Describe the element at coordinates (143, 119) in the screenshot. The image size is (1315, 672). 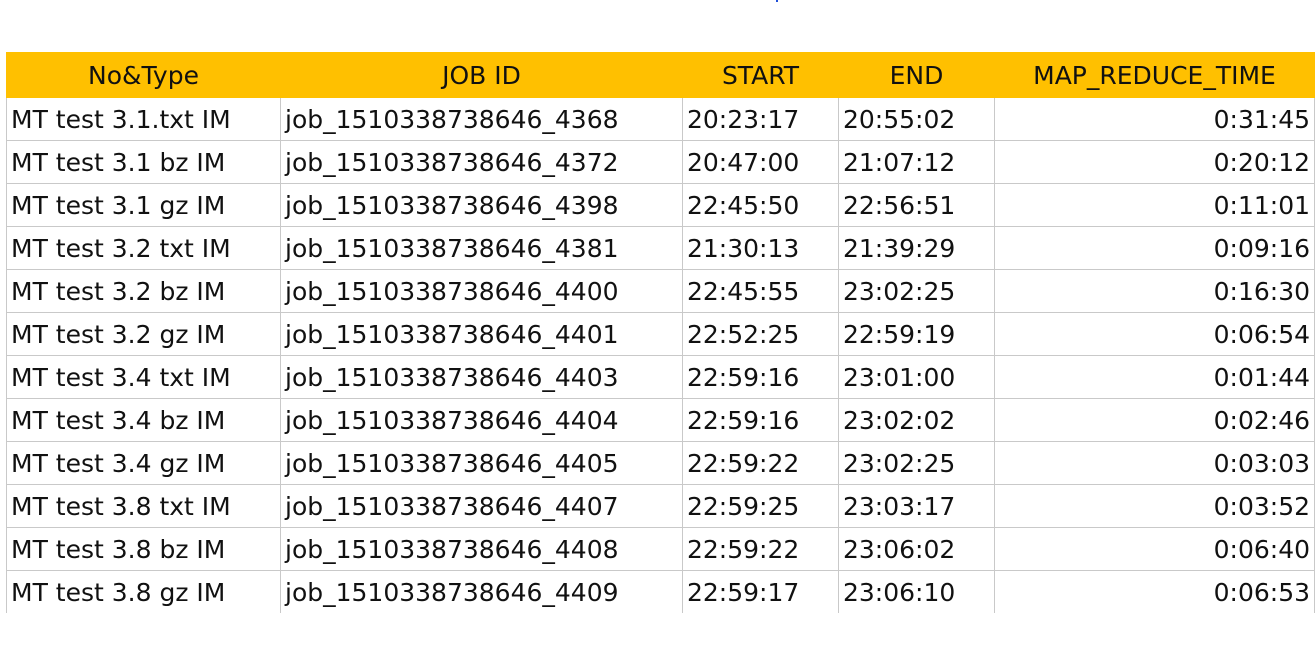
I see `cell-no-type: MT test 3.1.txt IM` at that location.